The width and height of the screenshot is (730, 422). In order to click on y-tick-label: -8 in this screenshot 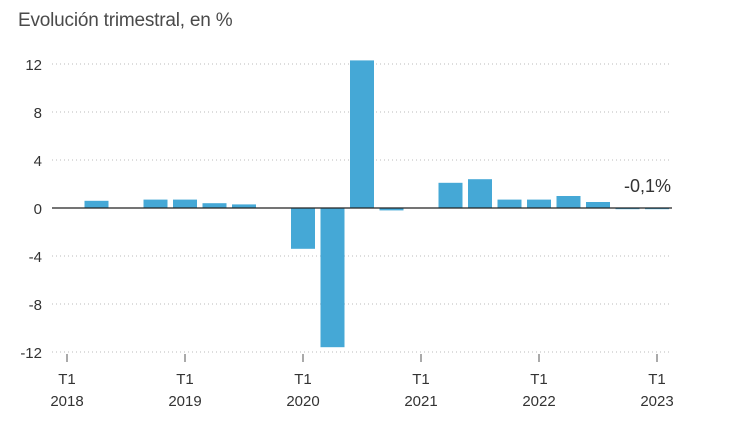, I will do `click(35, 305)`.